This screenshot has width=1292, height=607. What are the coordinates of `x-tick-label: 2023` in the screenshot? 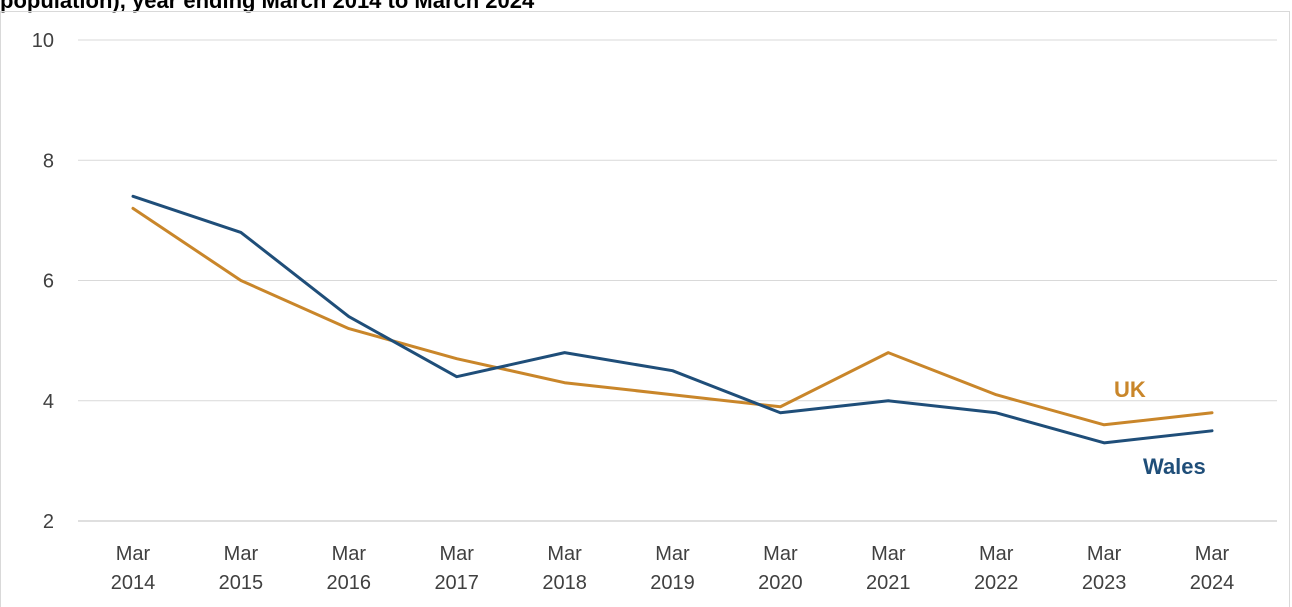 It's located at (1104, 583).